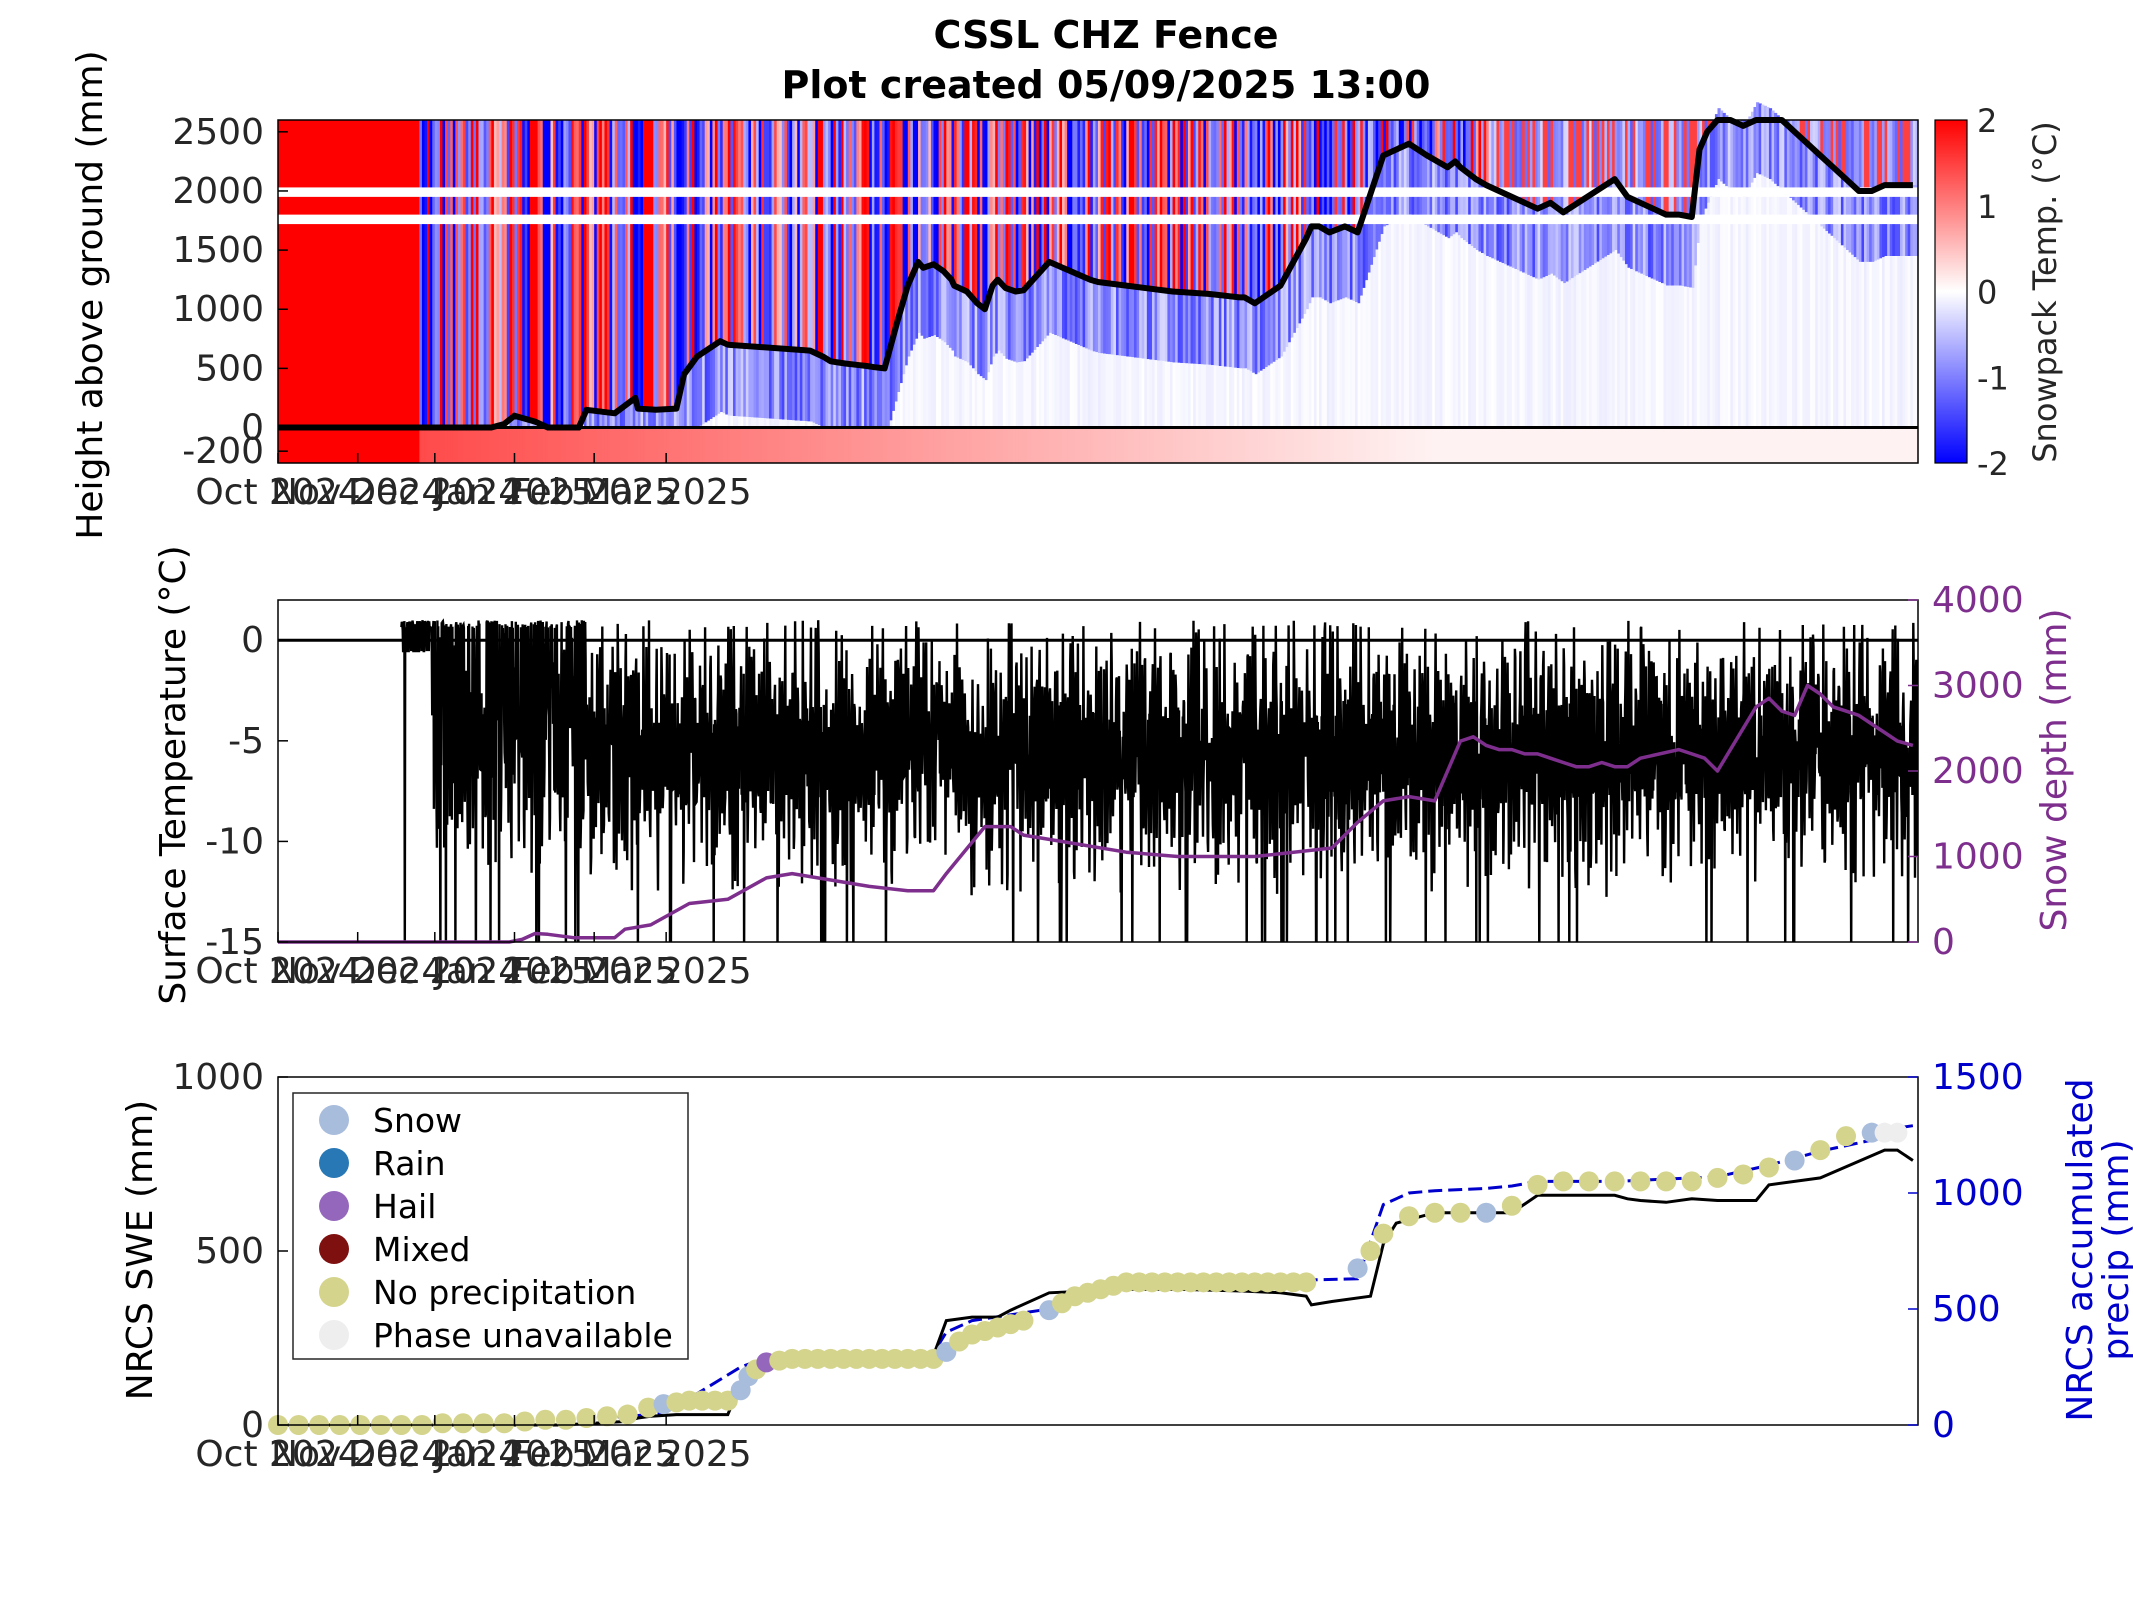  Describe the element at coordinates (2114, 1249) in the screenshot. I see `y2-axis-label-line2: precip (mm)` at that location.